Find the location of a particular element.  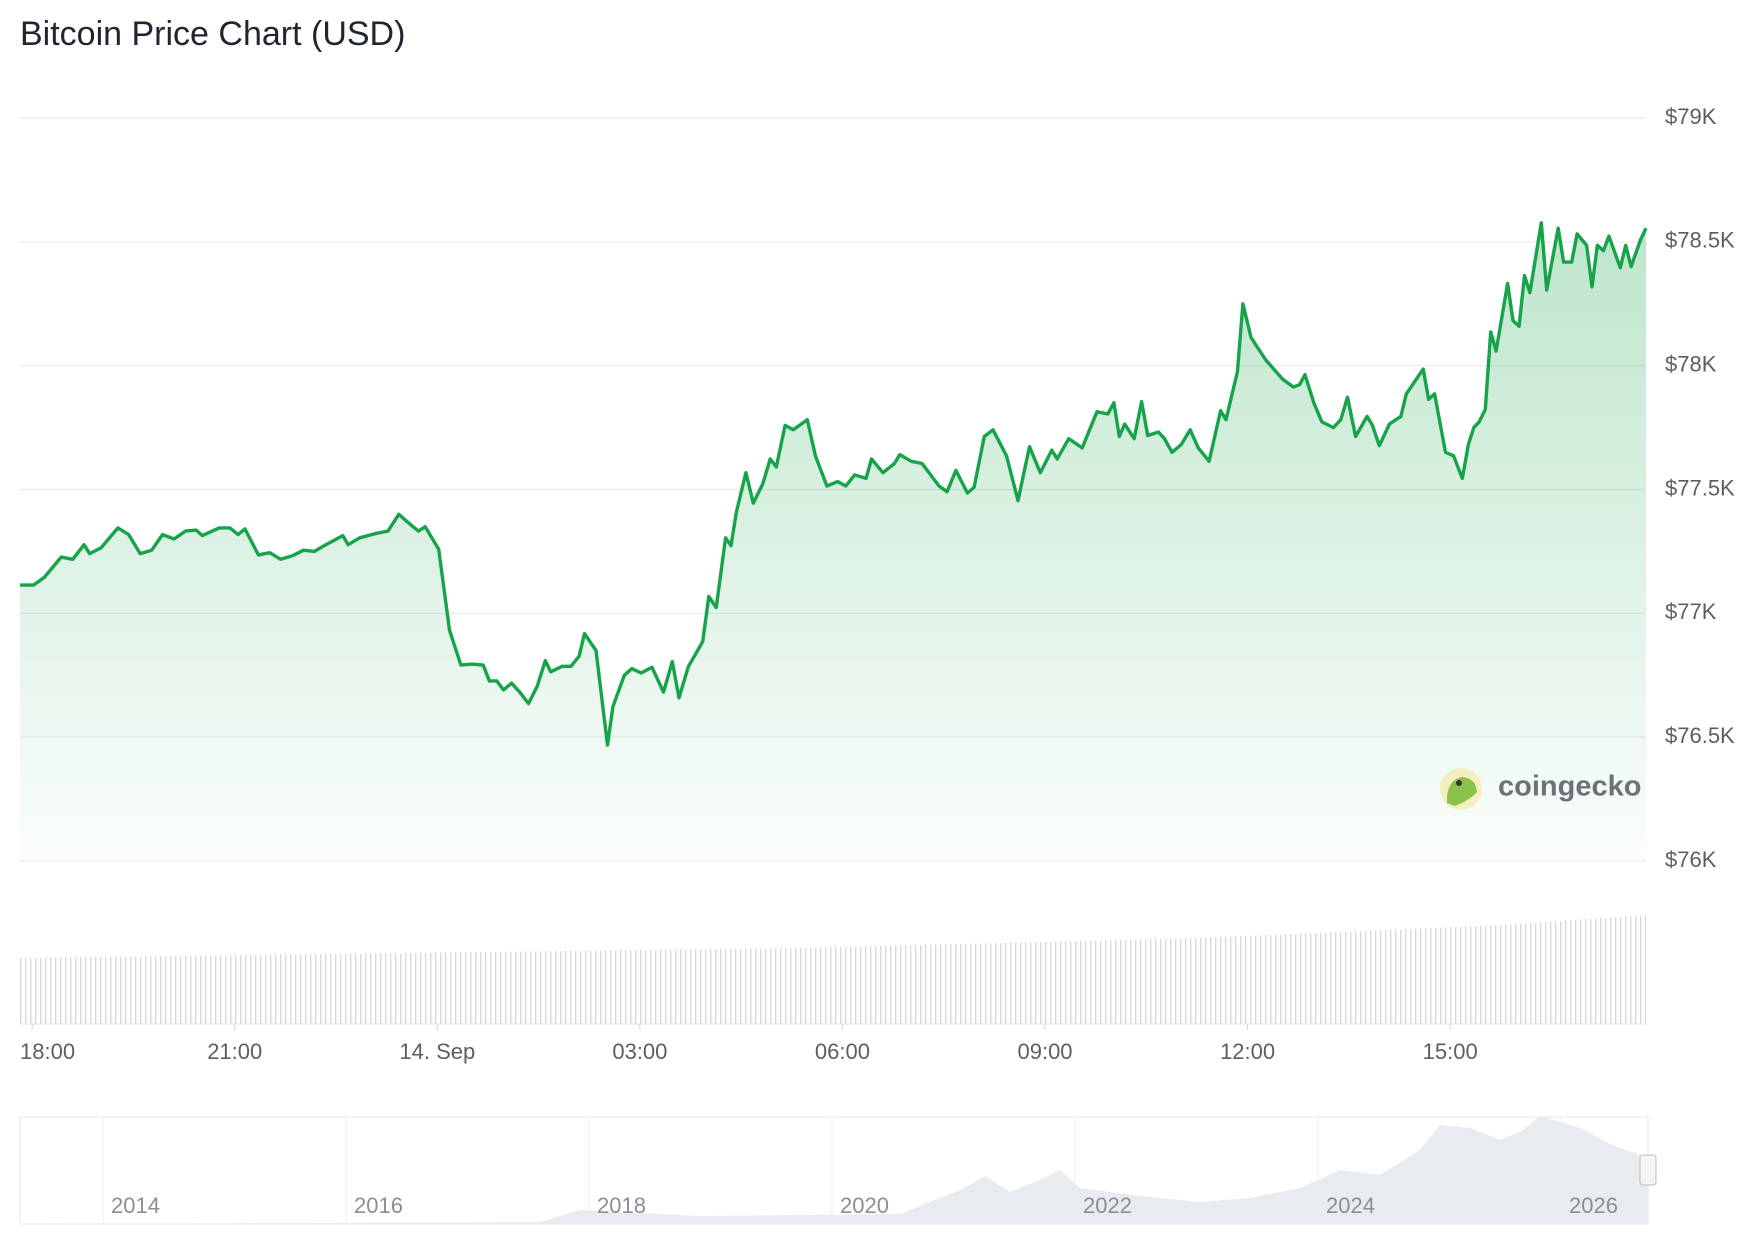

logo-eye is located at coordinates (1459, 783).